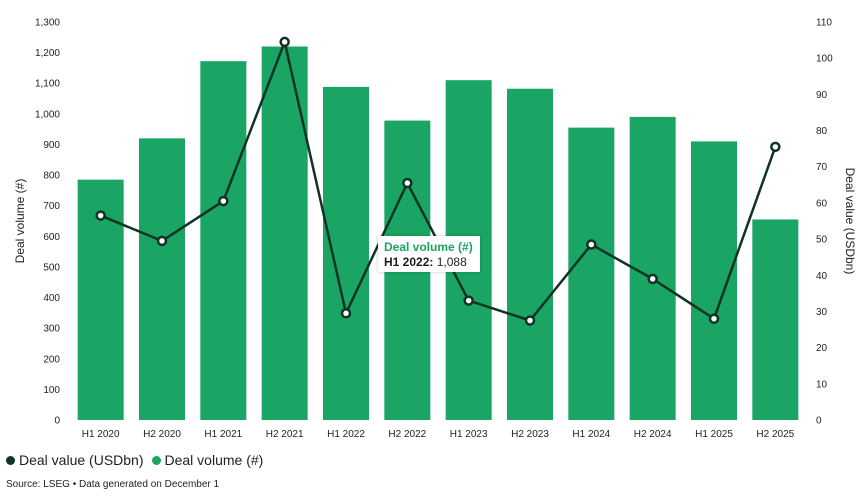 The width and height of the screenshot is (864, 504). Describe the element at coordinates (51, 298) in the screenshot. I see `y-left-tick-label: 400` at that location.